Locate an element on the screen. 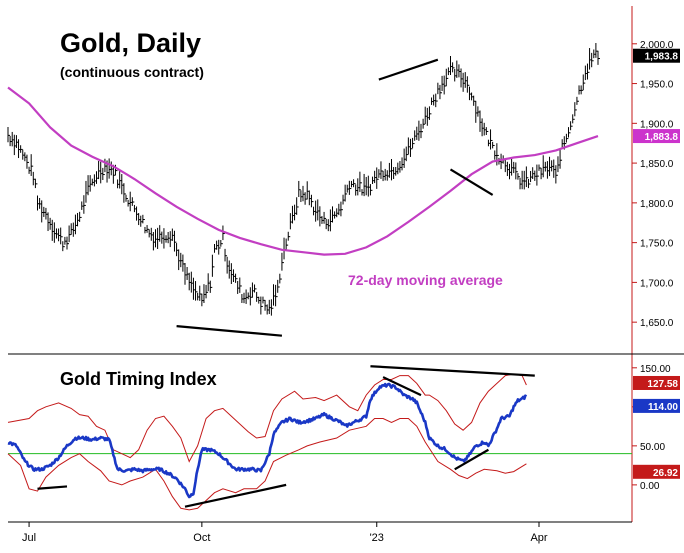  lower-band-box-text: 26.92 is located at coordinates (665, 473).